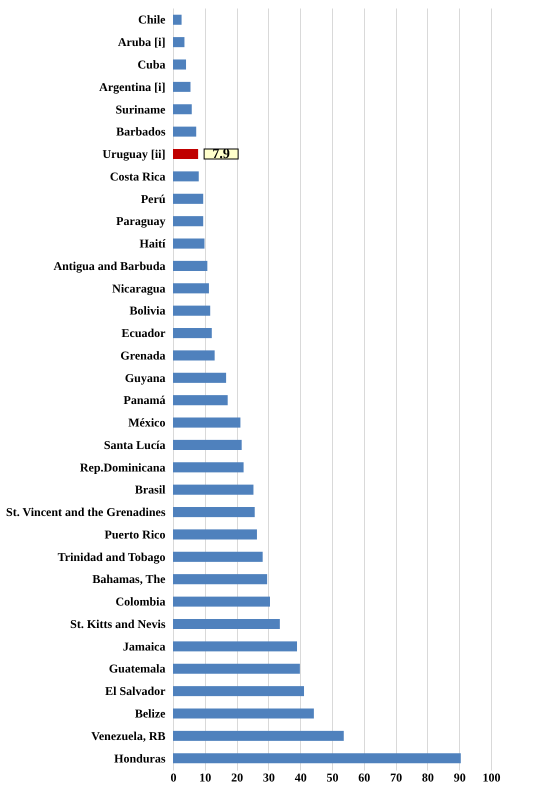  What do you see at coordinates (144, 646) in the screenshot?
I see `y-tick-label: Jamaica` at bounding box center [144, 646].